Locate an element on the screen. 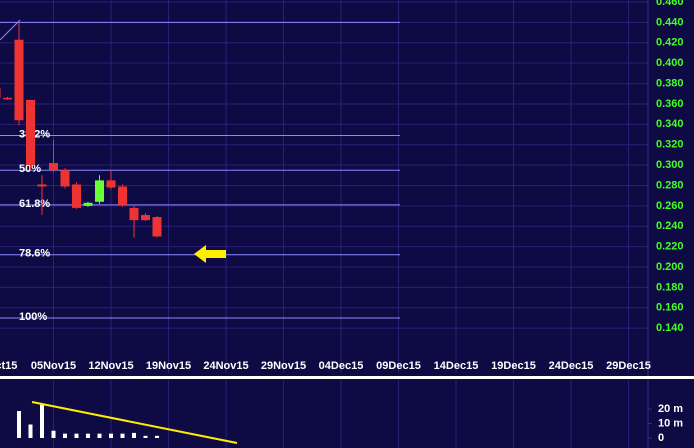  y-tick-label: 0.280 is located at coordinates (670, 185).